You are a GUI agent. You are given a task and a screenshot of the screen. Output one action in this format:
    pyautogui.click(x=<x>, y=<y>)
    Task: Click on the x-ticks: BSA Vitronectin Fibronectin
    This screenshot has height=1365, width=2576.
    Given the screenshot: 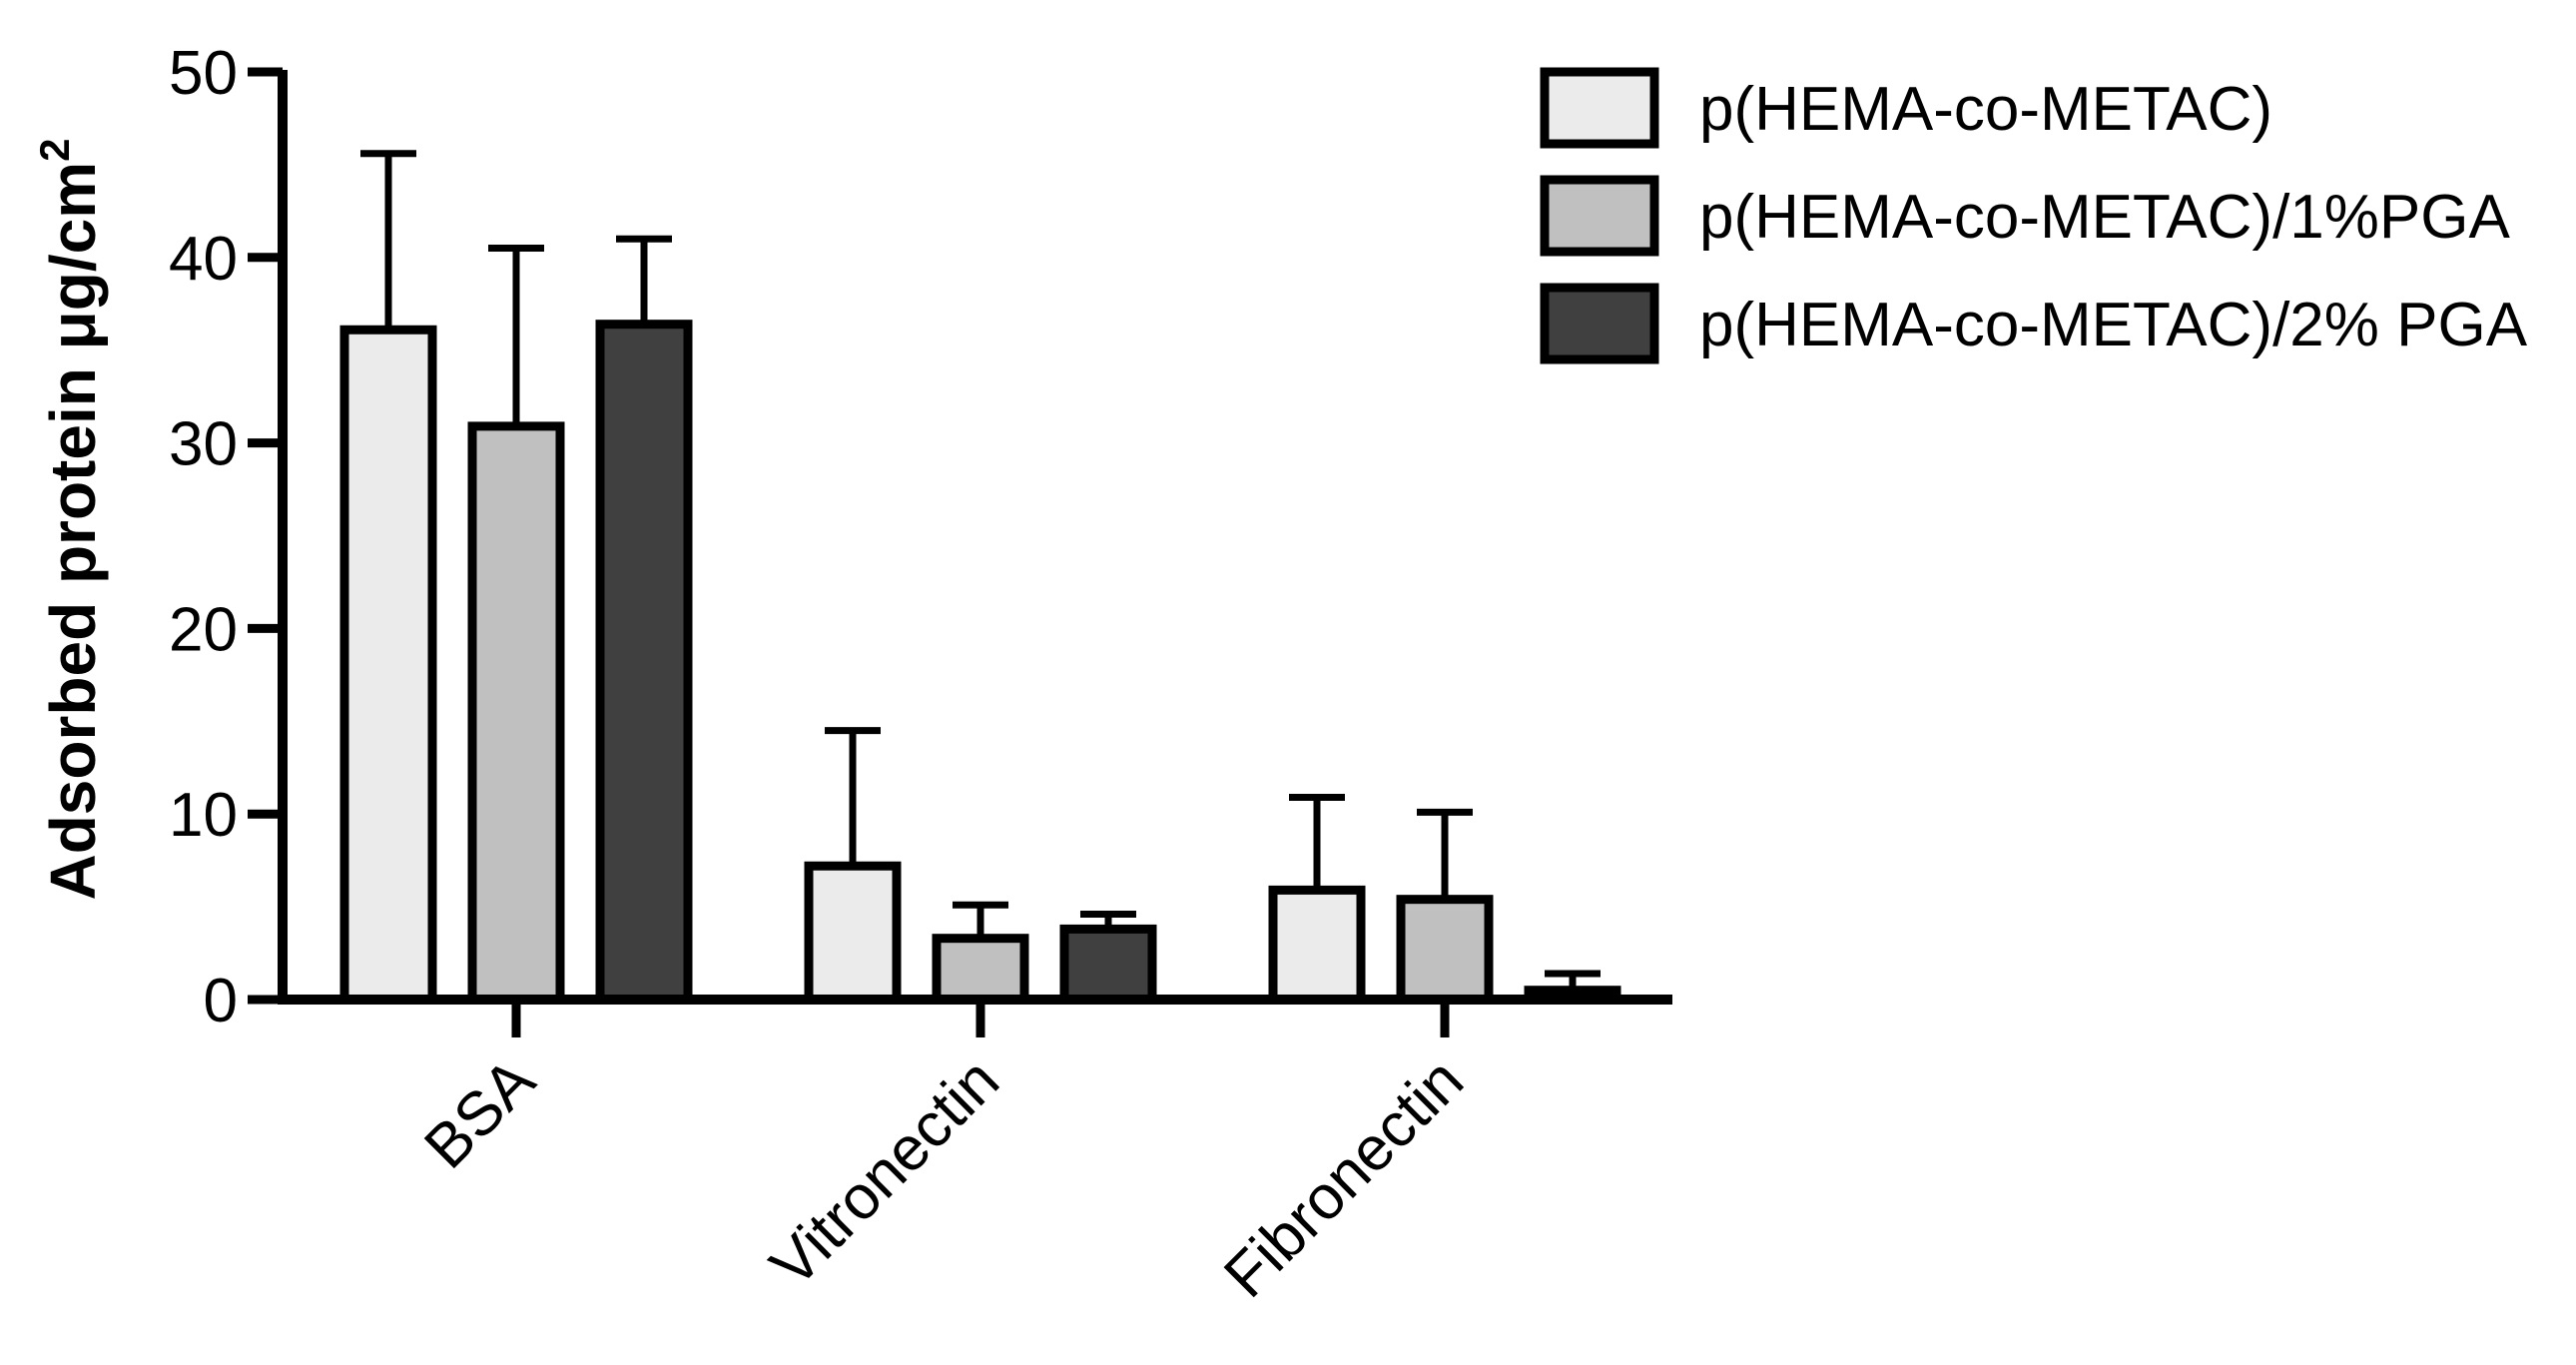 What is the action you would take?
    pyautogui.click(x=944, y=1155)
    